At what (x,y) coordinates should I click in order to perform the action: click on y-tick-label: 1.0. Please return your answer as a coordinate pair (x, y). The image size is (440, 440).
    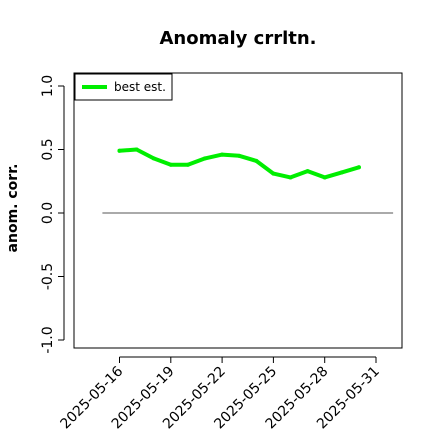
    Looking at the image, I should click on (48, 86).